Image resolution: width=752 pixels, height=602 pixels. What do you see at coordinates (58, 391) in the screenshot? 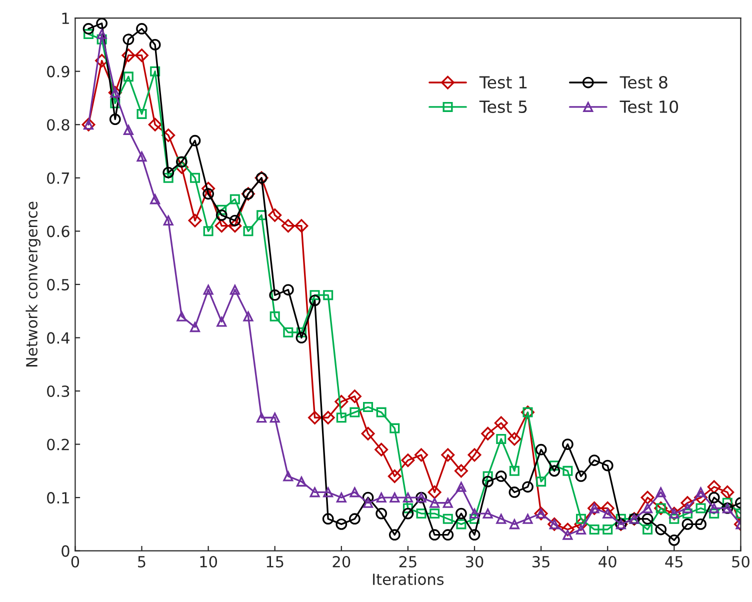
I see `y-tick-label: 0.3` at bounding box center [58, 391].